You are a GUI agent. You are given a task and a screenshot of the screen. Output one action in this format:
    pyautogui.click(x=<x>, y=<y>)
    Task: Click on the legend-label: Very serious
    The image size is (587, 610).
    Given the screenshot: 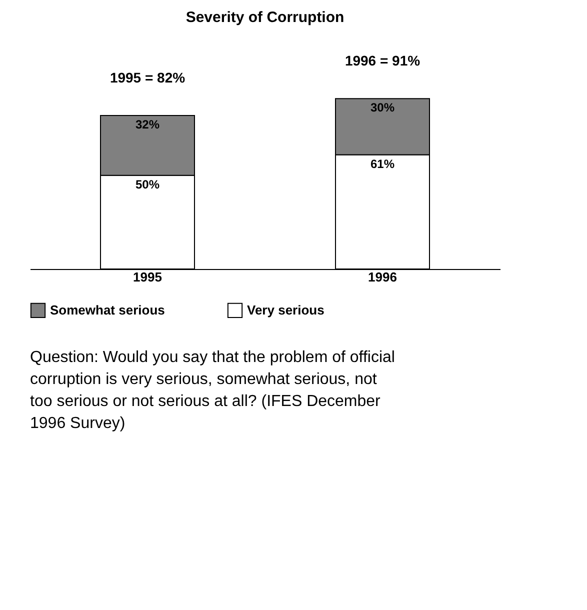 What is the action you would take?
    pyautogui.click(x=285, y=310)
    